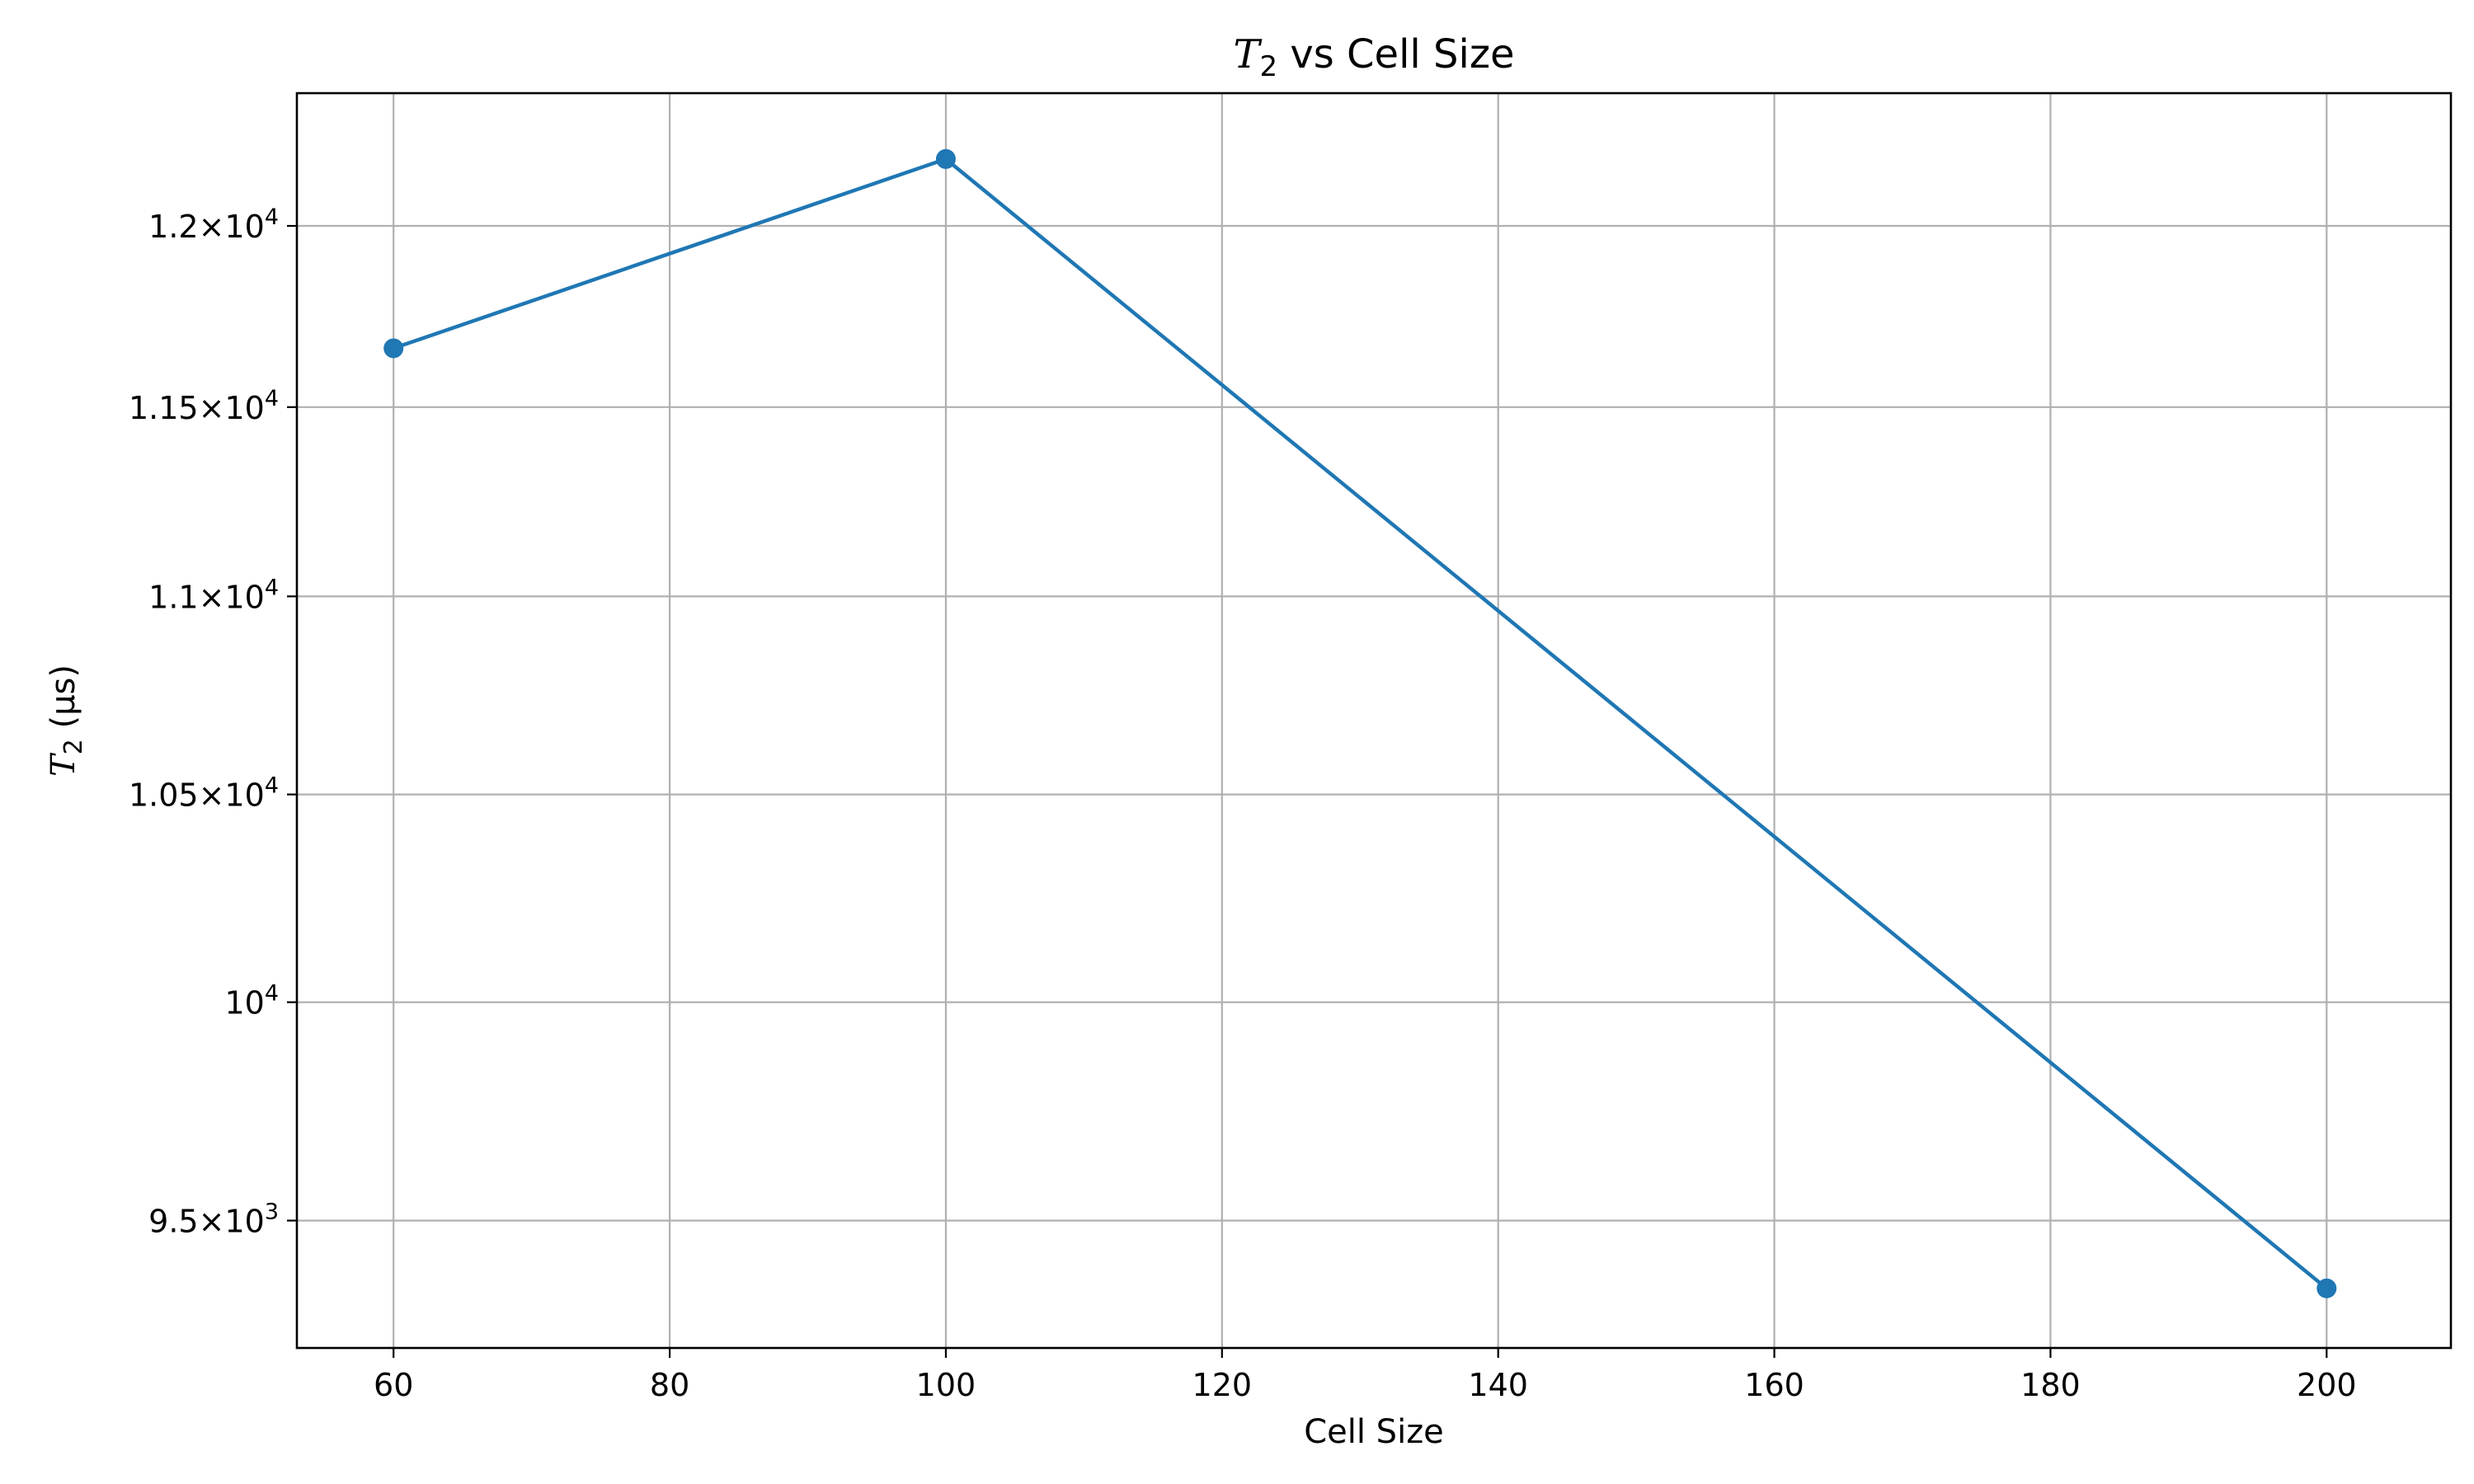  I want to click on x-tick-label: 100, so click(946, 1385).